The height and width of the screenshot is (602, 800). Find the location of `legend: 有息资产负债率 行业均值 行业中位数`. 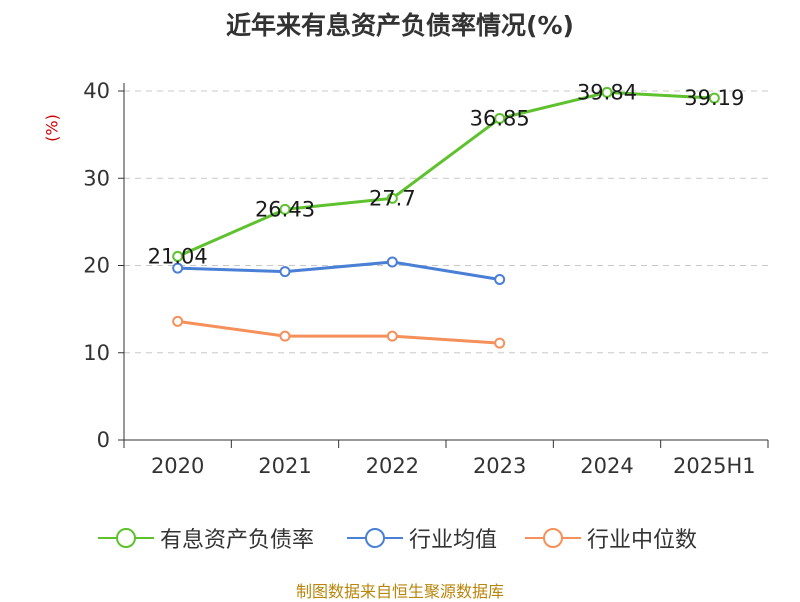

legend: 有息资产负债率 行业均值 行业中位数 is located at coordinates (400, 538).